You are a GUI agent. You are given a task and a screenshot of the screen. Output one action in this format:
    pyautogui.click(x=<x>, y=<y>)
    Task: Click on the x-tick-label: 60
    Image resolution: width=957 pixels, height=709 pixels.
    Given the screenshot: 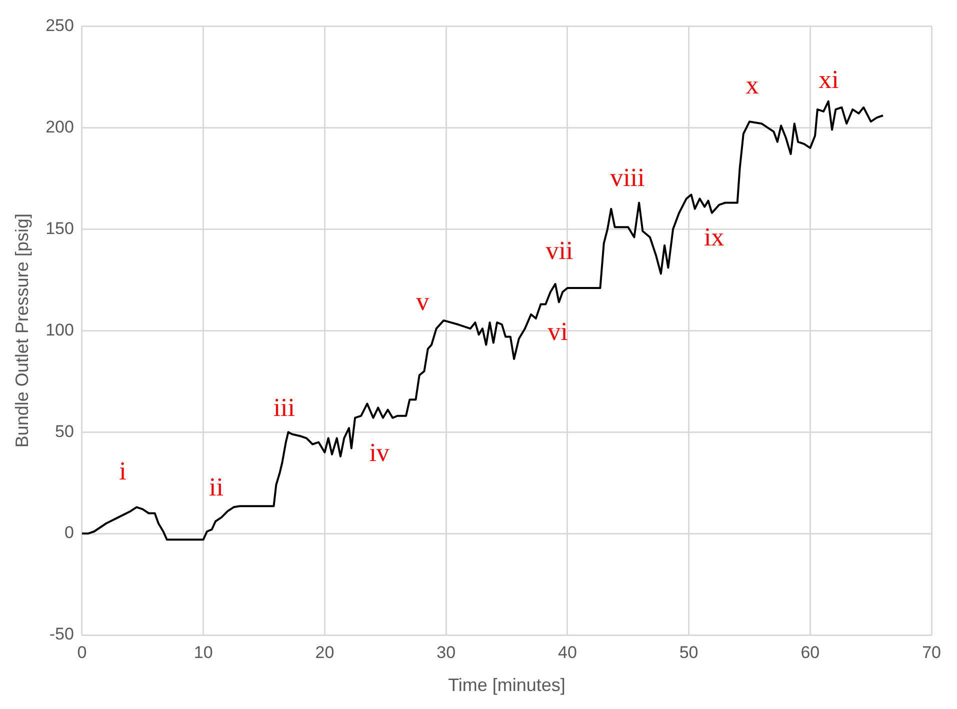 What is the action you would take?
    pyautogui.click(x=810, y=652)
    